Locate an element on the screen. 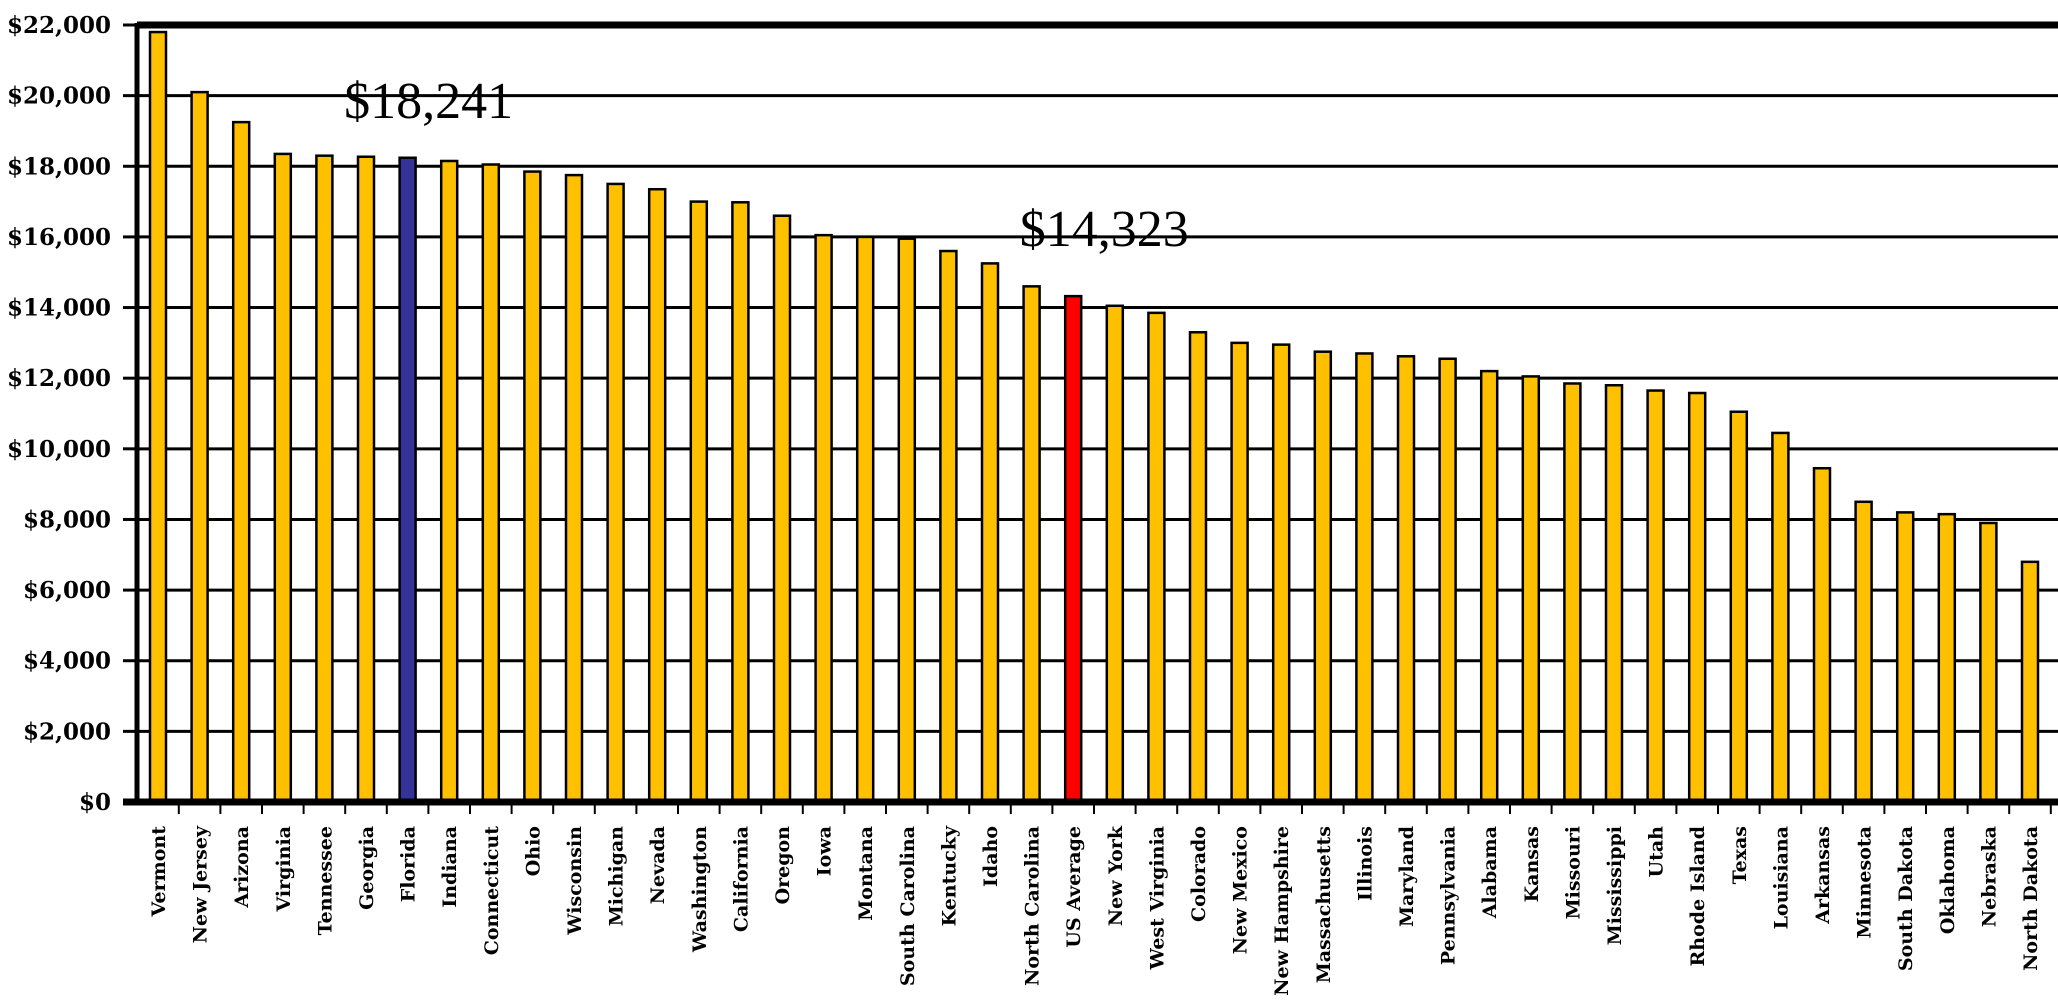 The image size is (2058, 1005). bar-alabama is located at coordinates (1489, 586).